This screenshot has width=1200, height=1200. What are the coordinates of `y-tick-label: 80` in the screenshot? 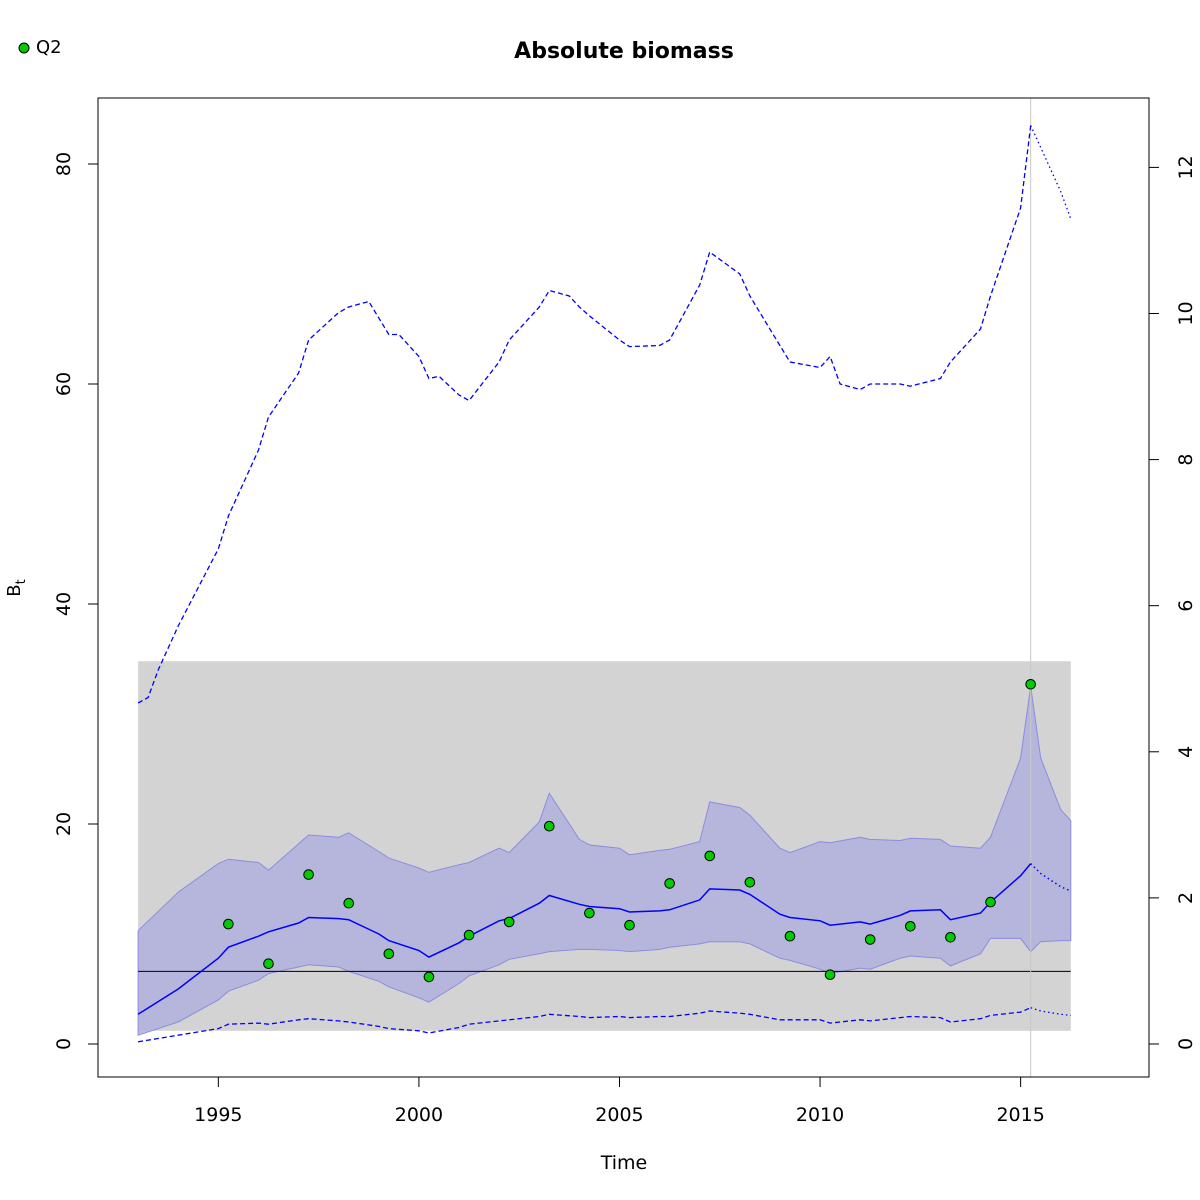 It's located at (64, 164).